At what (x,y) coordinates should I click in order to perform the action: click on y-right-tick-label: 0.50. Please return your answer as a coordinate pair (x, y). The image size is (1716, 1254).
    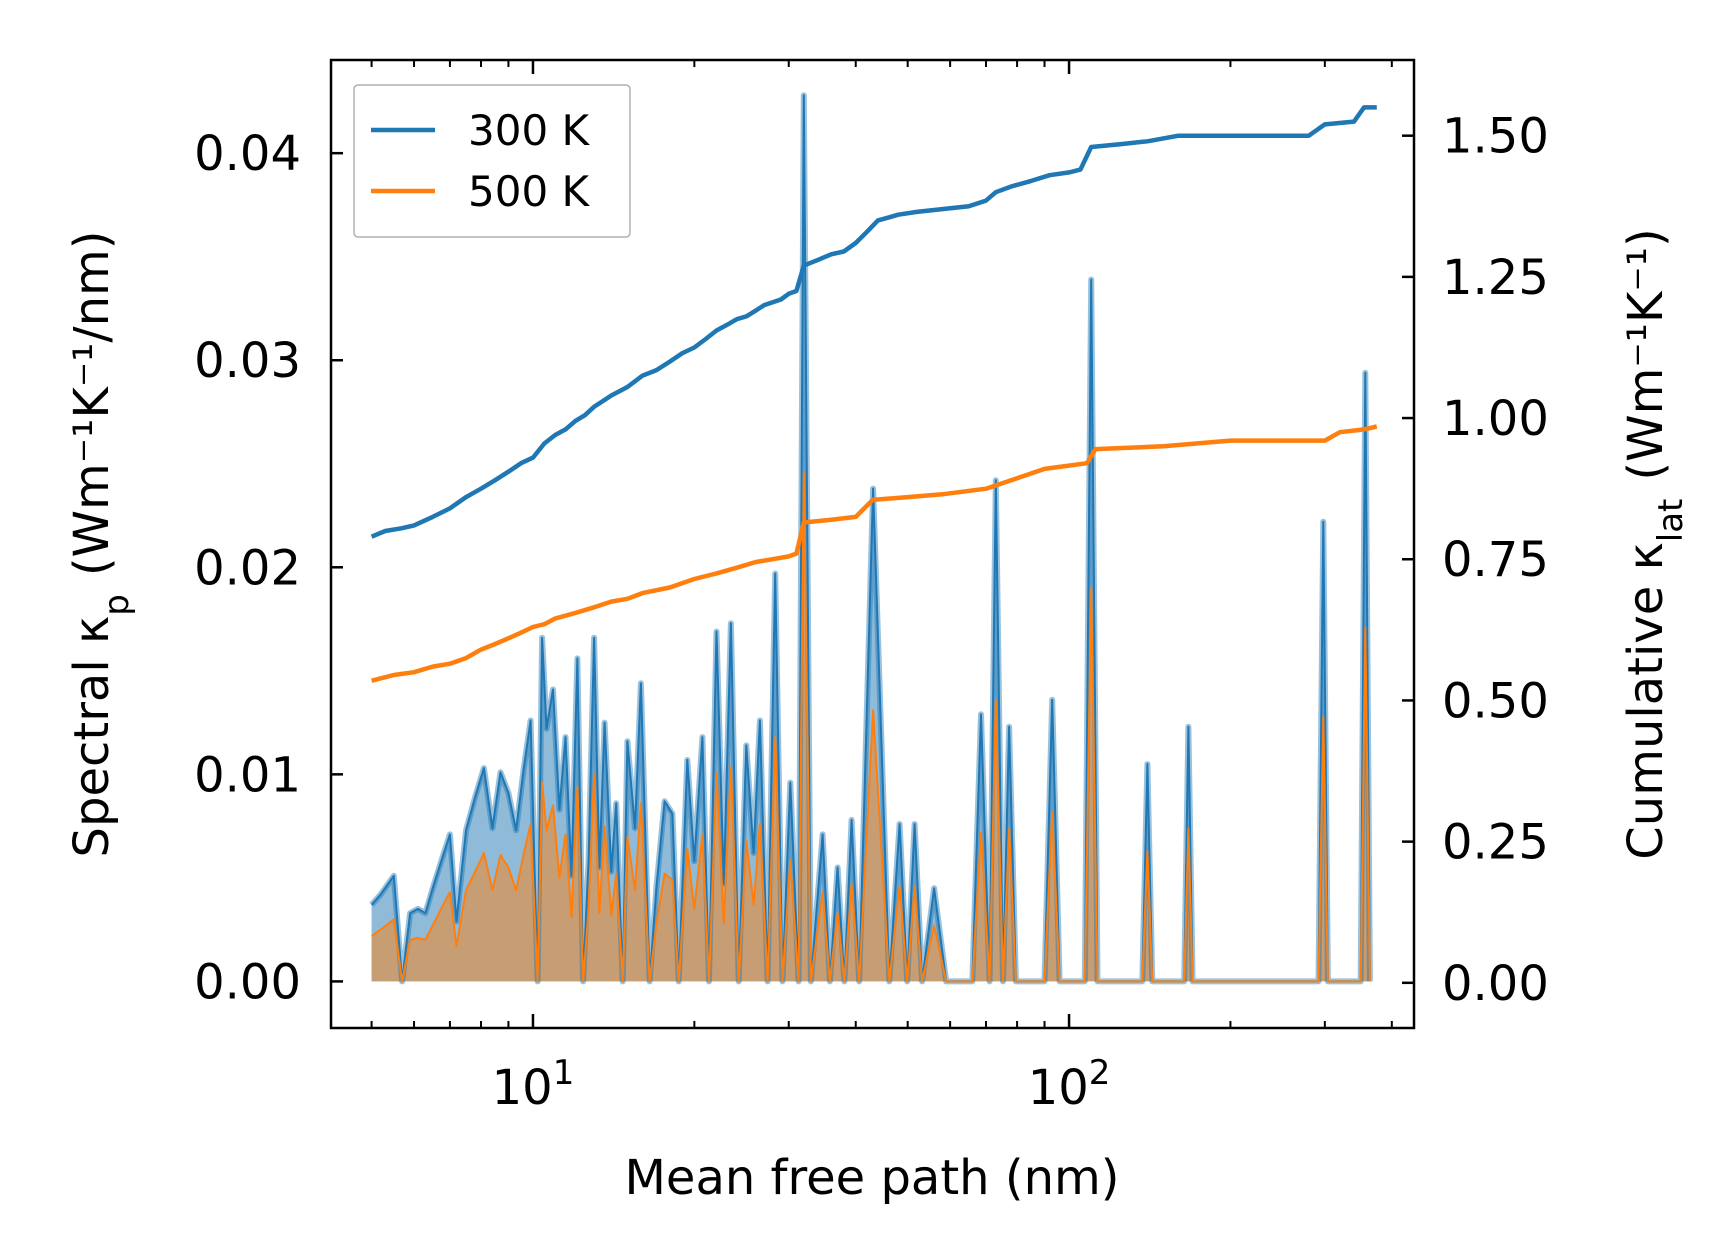
    Looking at the image, I should click on (1495, 701).